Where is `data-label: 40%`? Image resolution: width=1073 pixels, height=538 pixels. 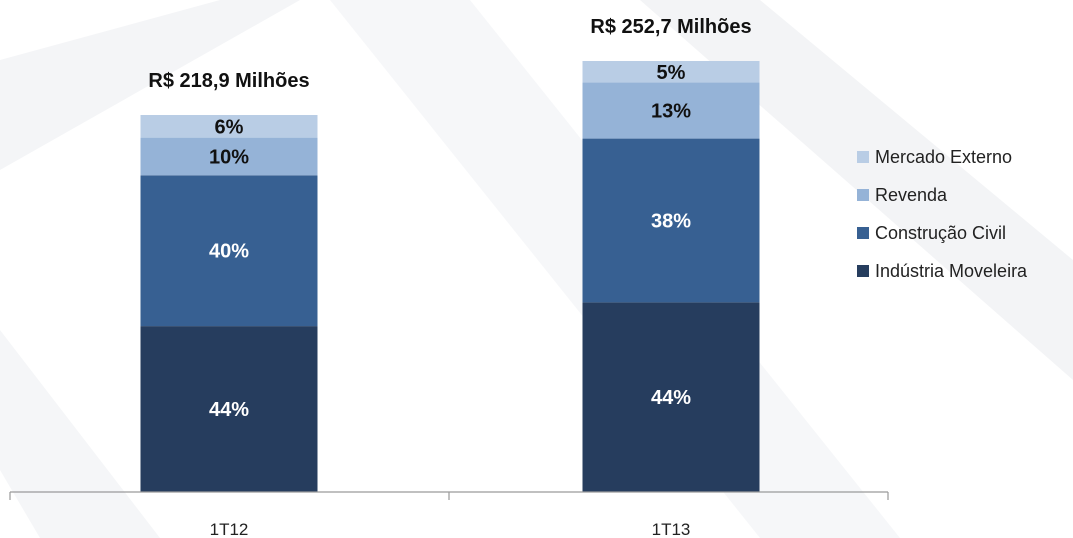
data-label: 40% is located at coordinates (229, 252).